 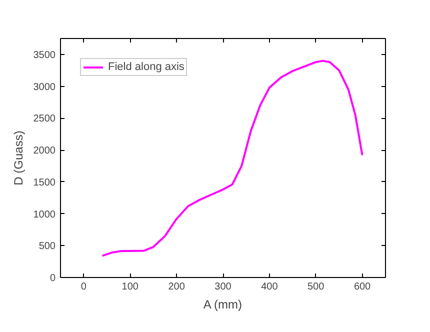 I want to click on x-tick-label: 400, so click(x=269, y=287).